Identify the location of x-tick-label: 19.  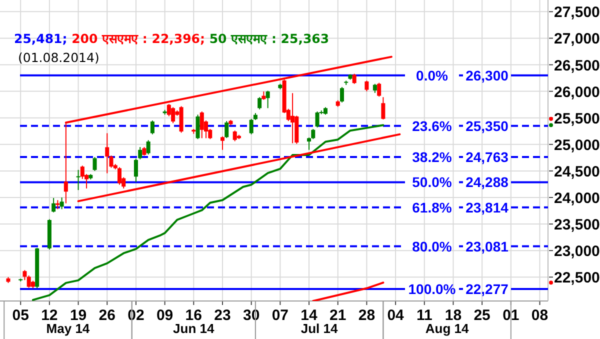
(78, 315).